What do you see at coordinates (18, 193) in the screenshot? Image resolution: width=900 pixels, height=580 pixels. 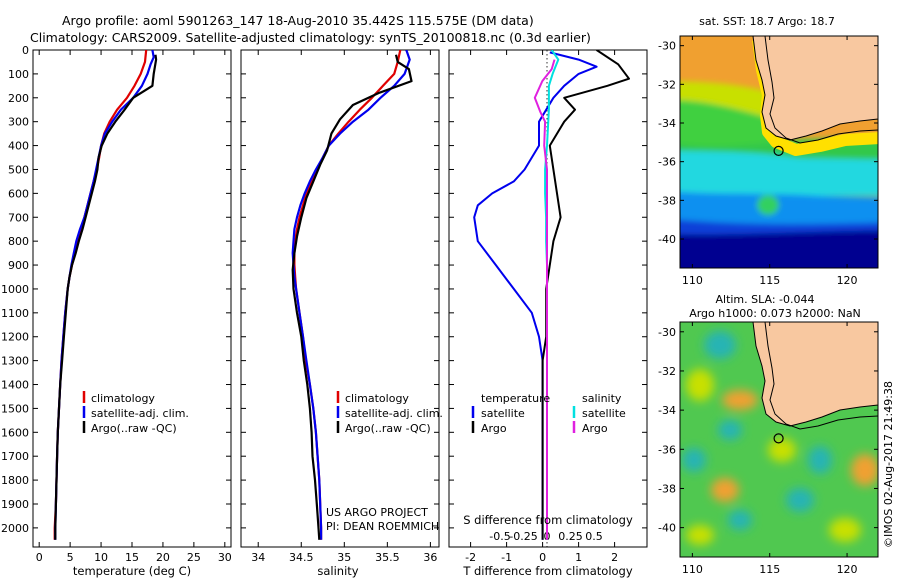 I see `depth-tick-label: 600` at bounding box center [18, 193].